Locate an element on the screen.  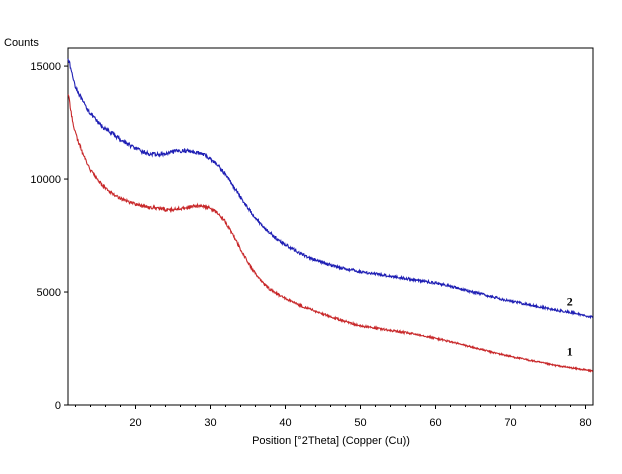
series-label-2: 2 is located at coordinates (570, 302).